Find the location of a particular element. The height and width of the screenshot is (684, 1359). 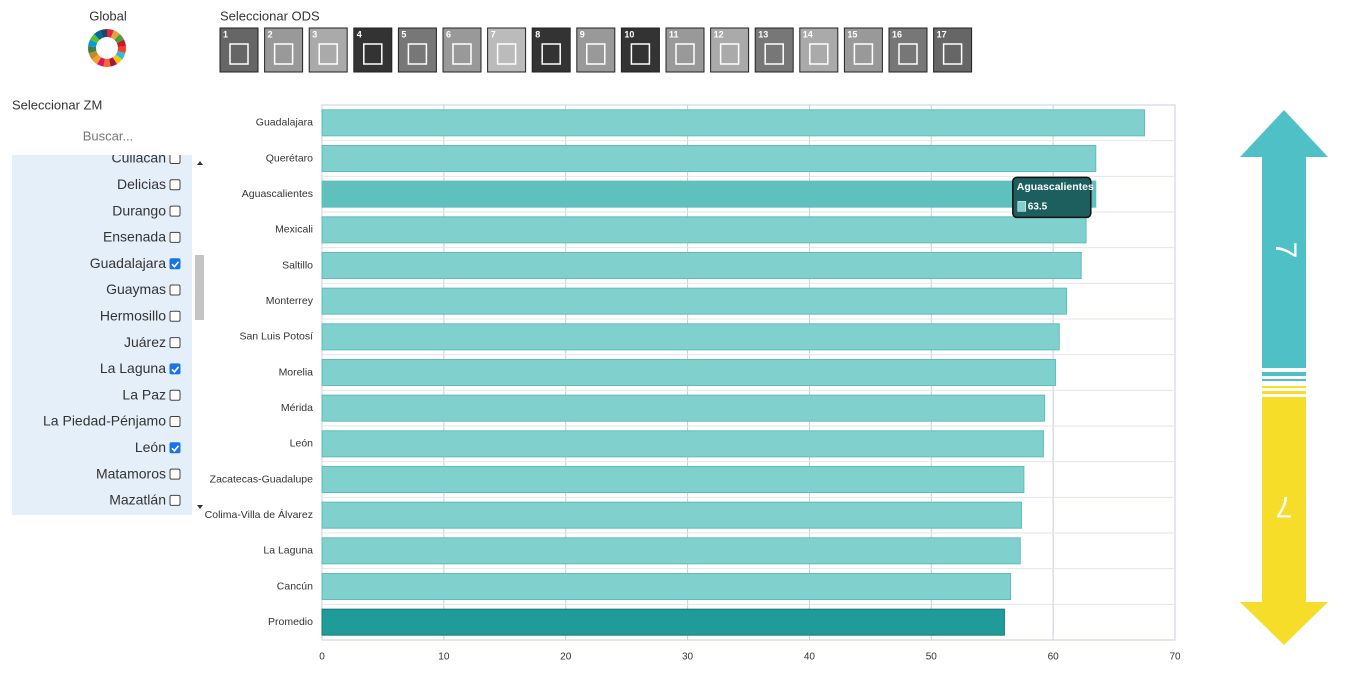

y-tick-label: Mérida is located at coordinates (297, 408).